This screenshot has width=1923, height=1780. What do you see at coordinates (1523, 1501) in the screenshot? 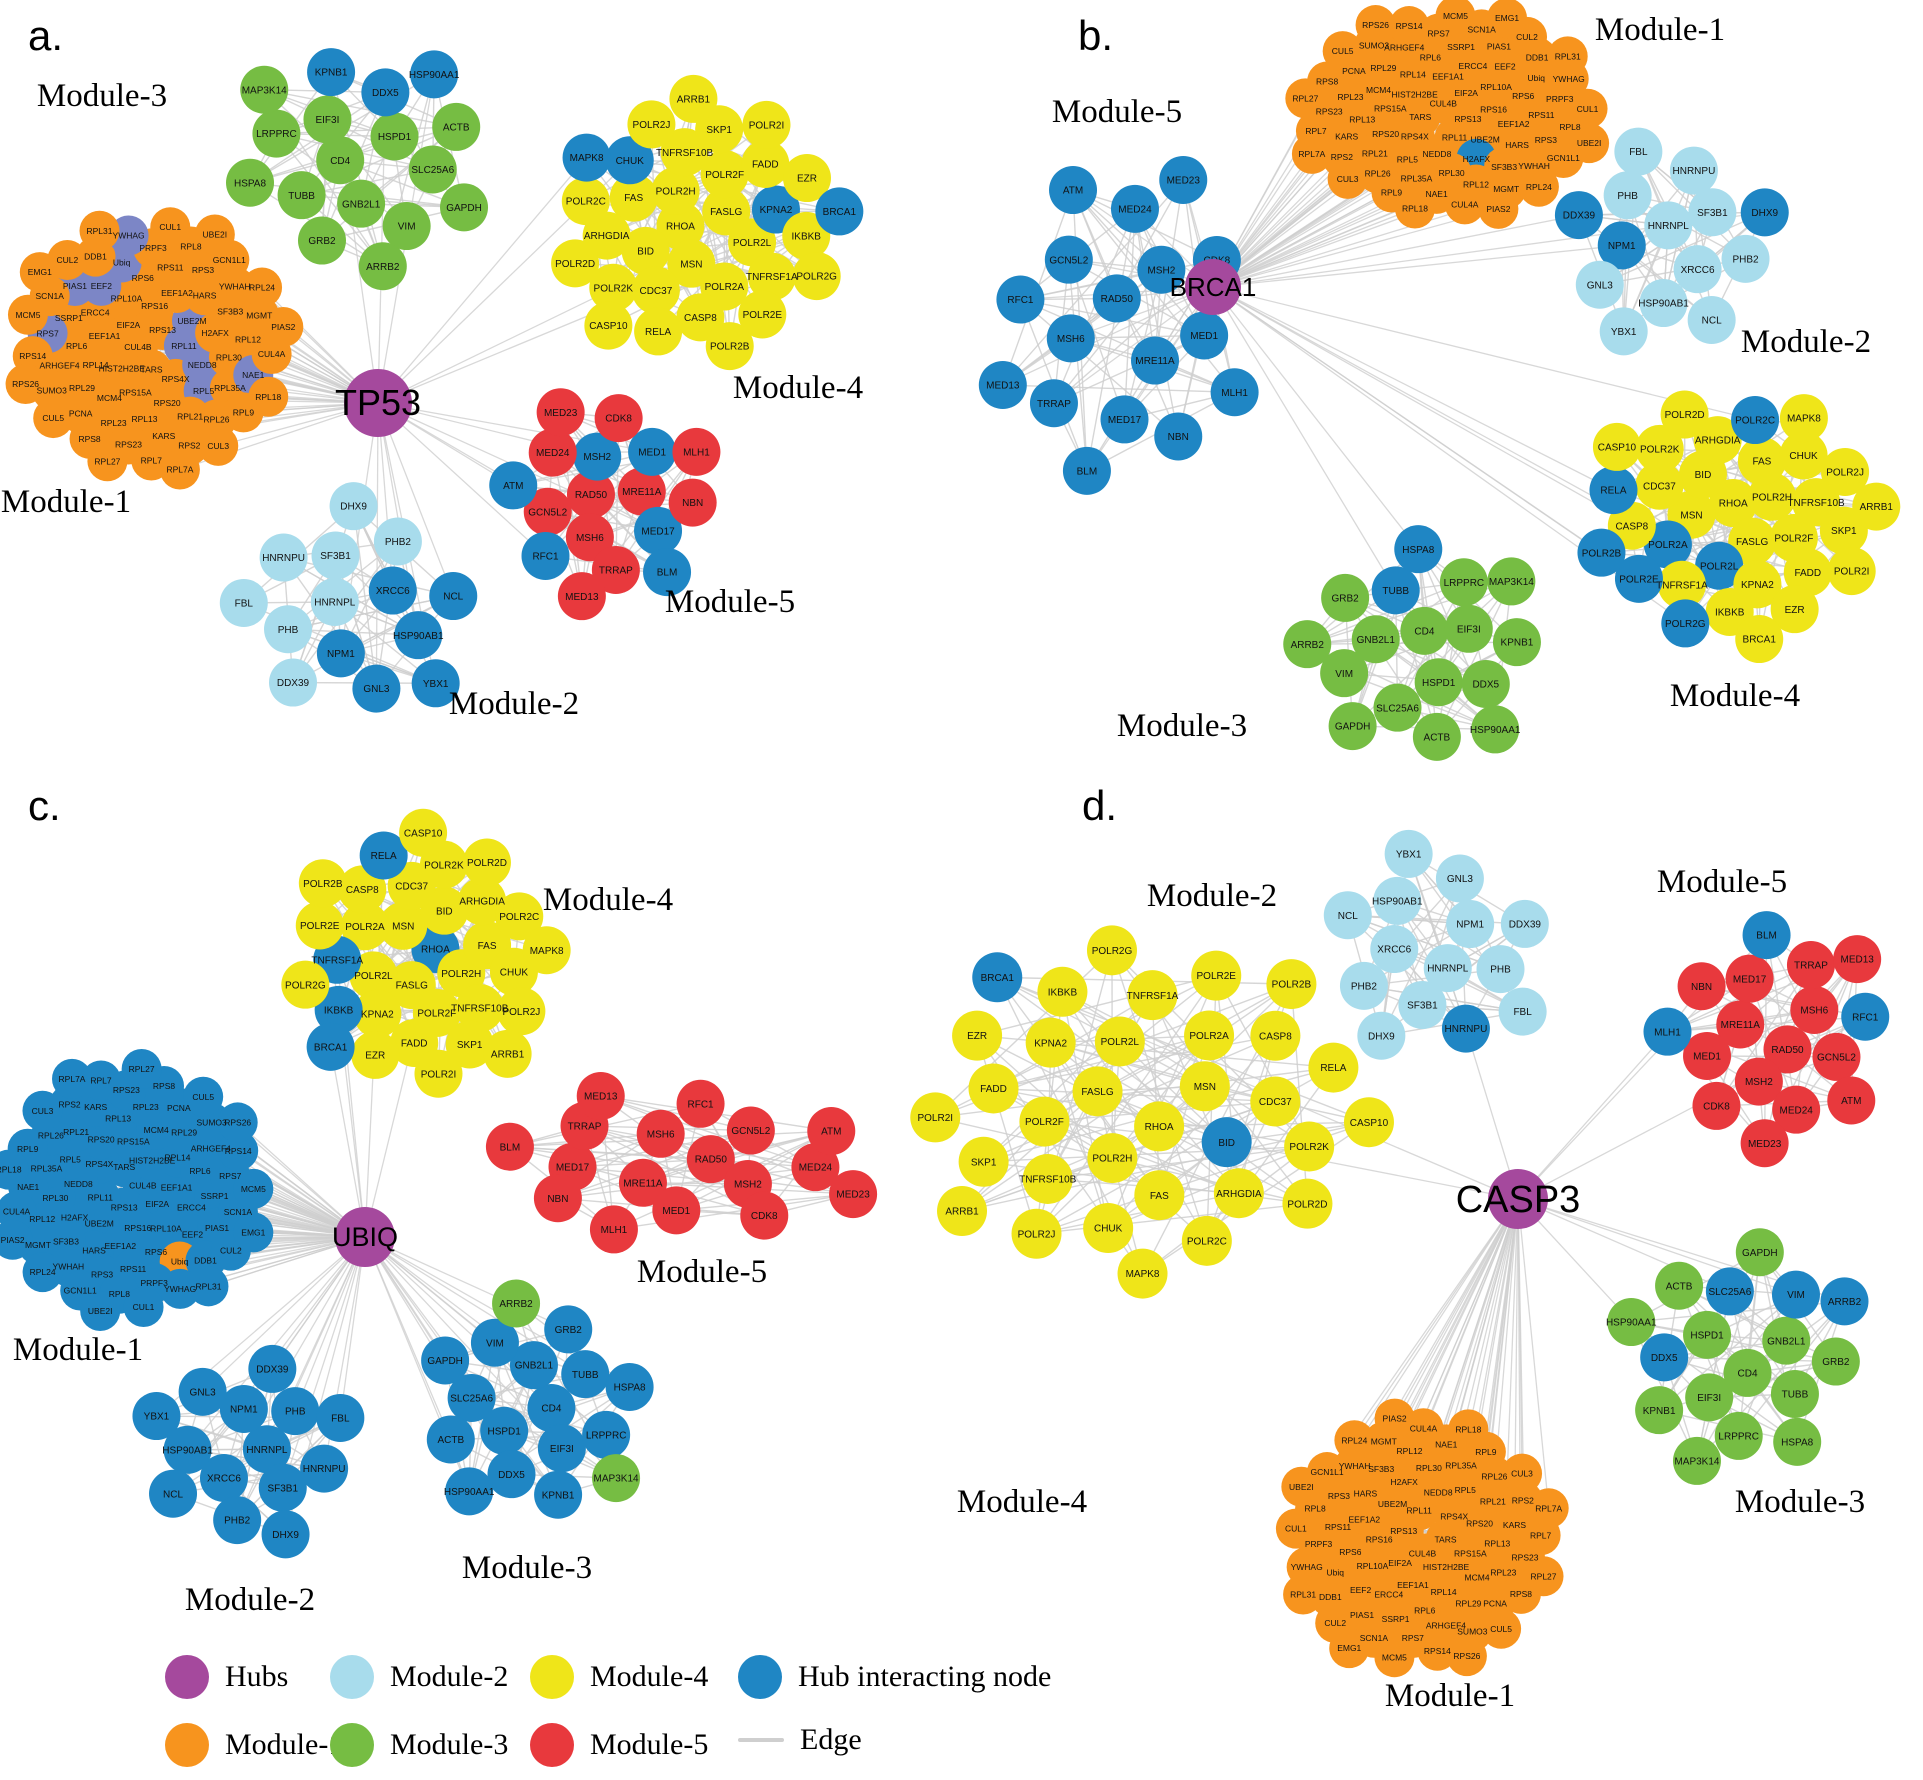
I see `node-label-RPS2: RPS2` at bounding box center [1523, 1501].